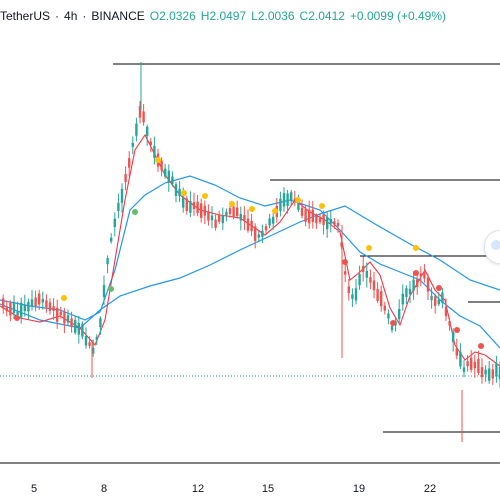 Image resolution: width=500 pixels, height=500 pixels. What do you see at coordinates (233, 489) in the screenshot?
I see `time-axis: 5 8 12 15 19 22` at bounding box center [233, 489].